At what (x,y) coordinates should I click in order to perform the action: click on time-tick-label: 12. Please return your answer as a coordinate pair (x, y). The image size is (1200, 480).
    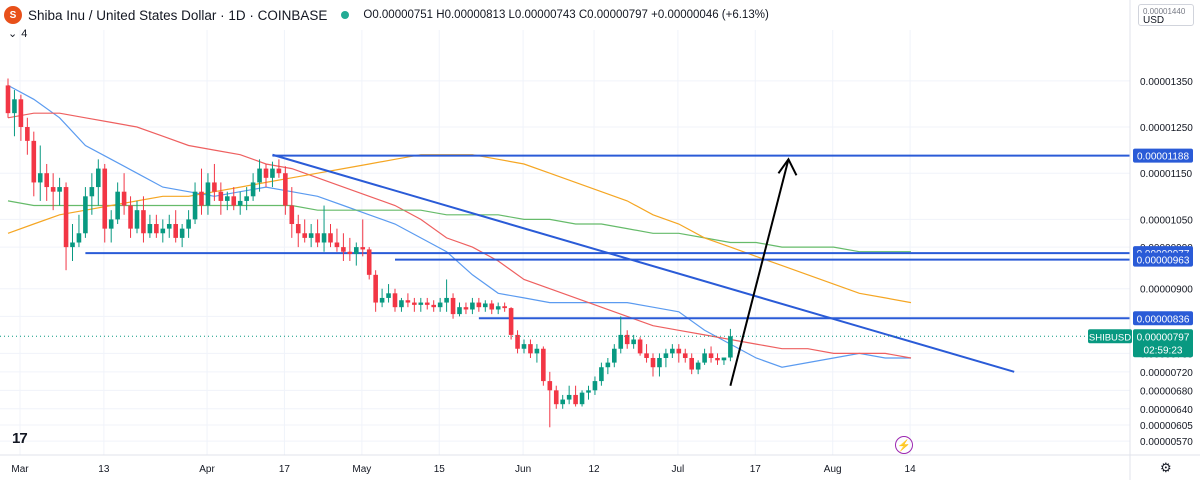
    Looking at the image, I should click on (594, 469).